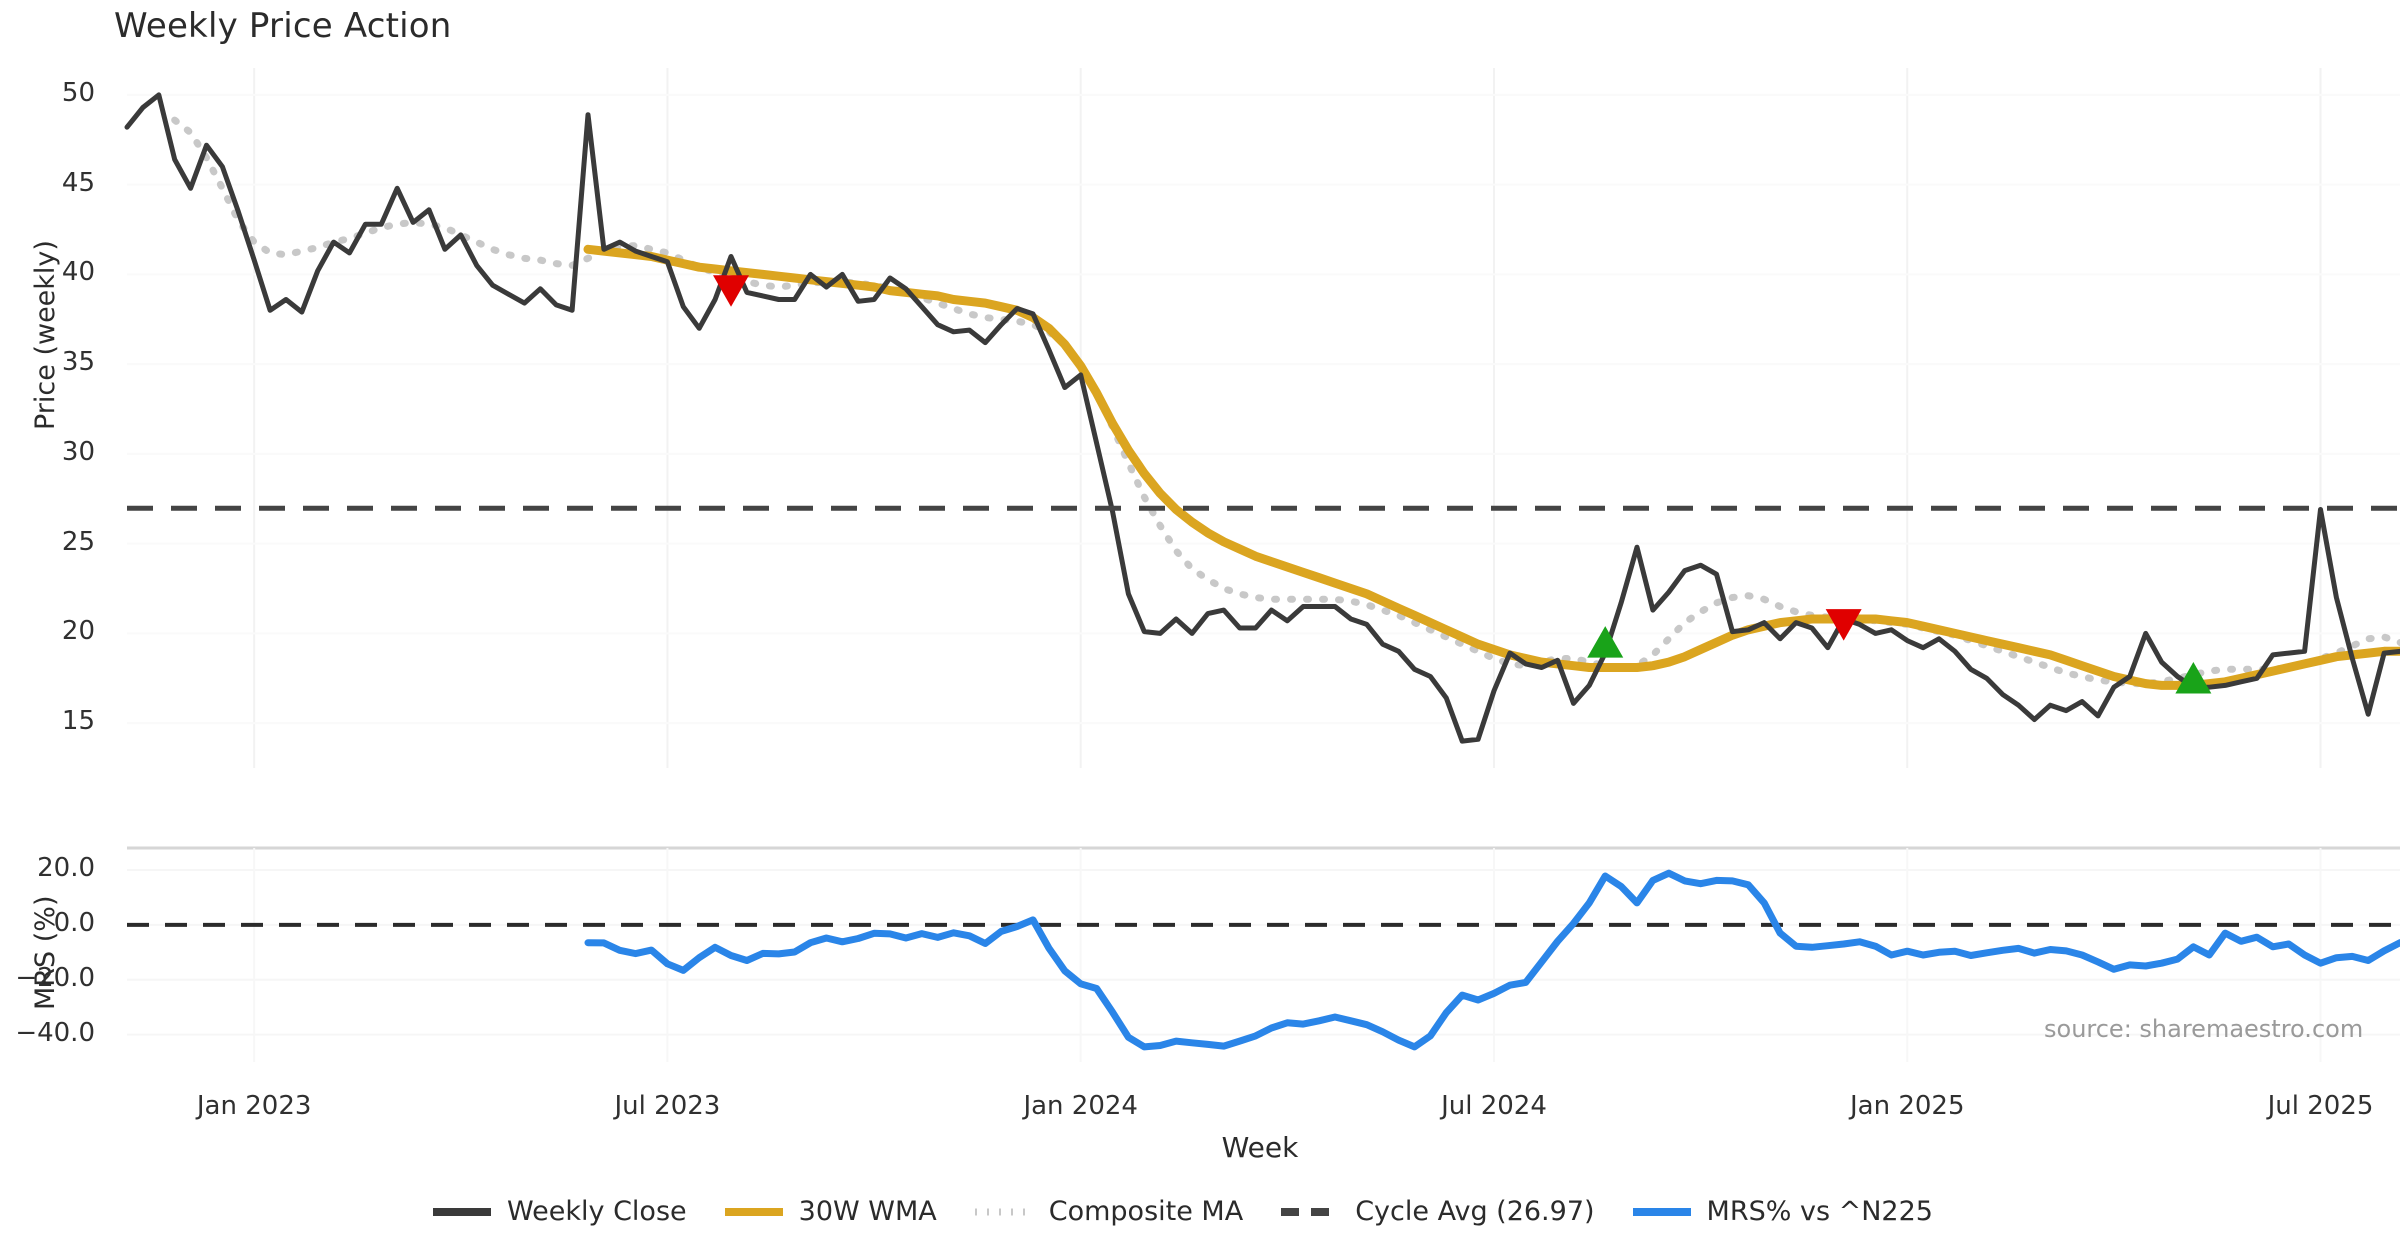  I want to click on x-tick-label: Jan 2024, so click(1080, 1106).